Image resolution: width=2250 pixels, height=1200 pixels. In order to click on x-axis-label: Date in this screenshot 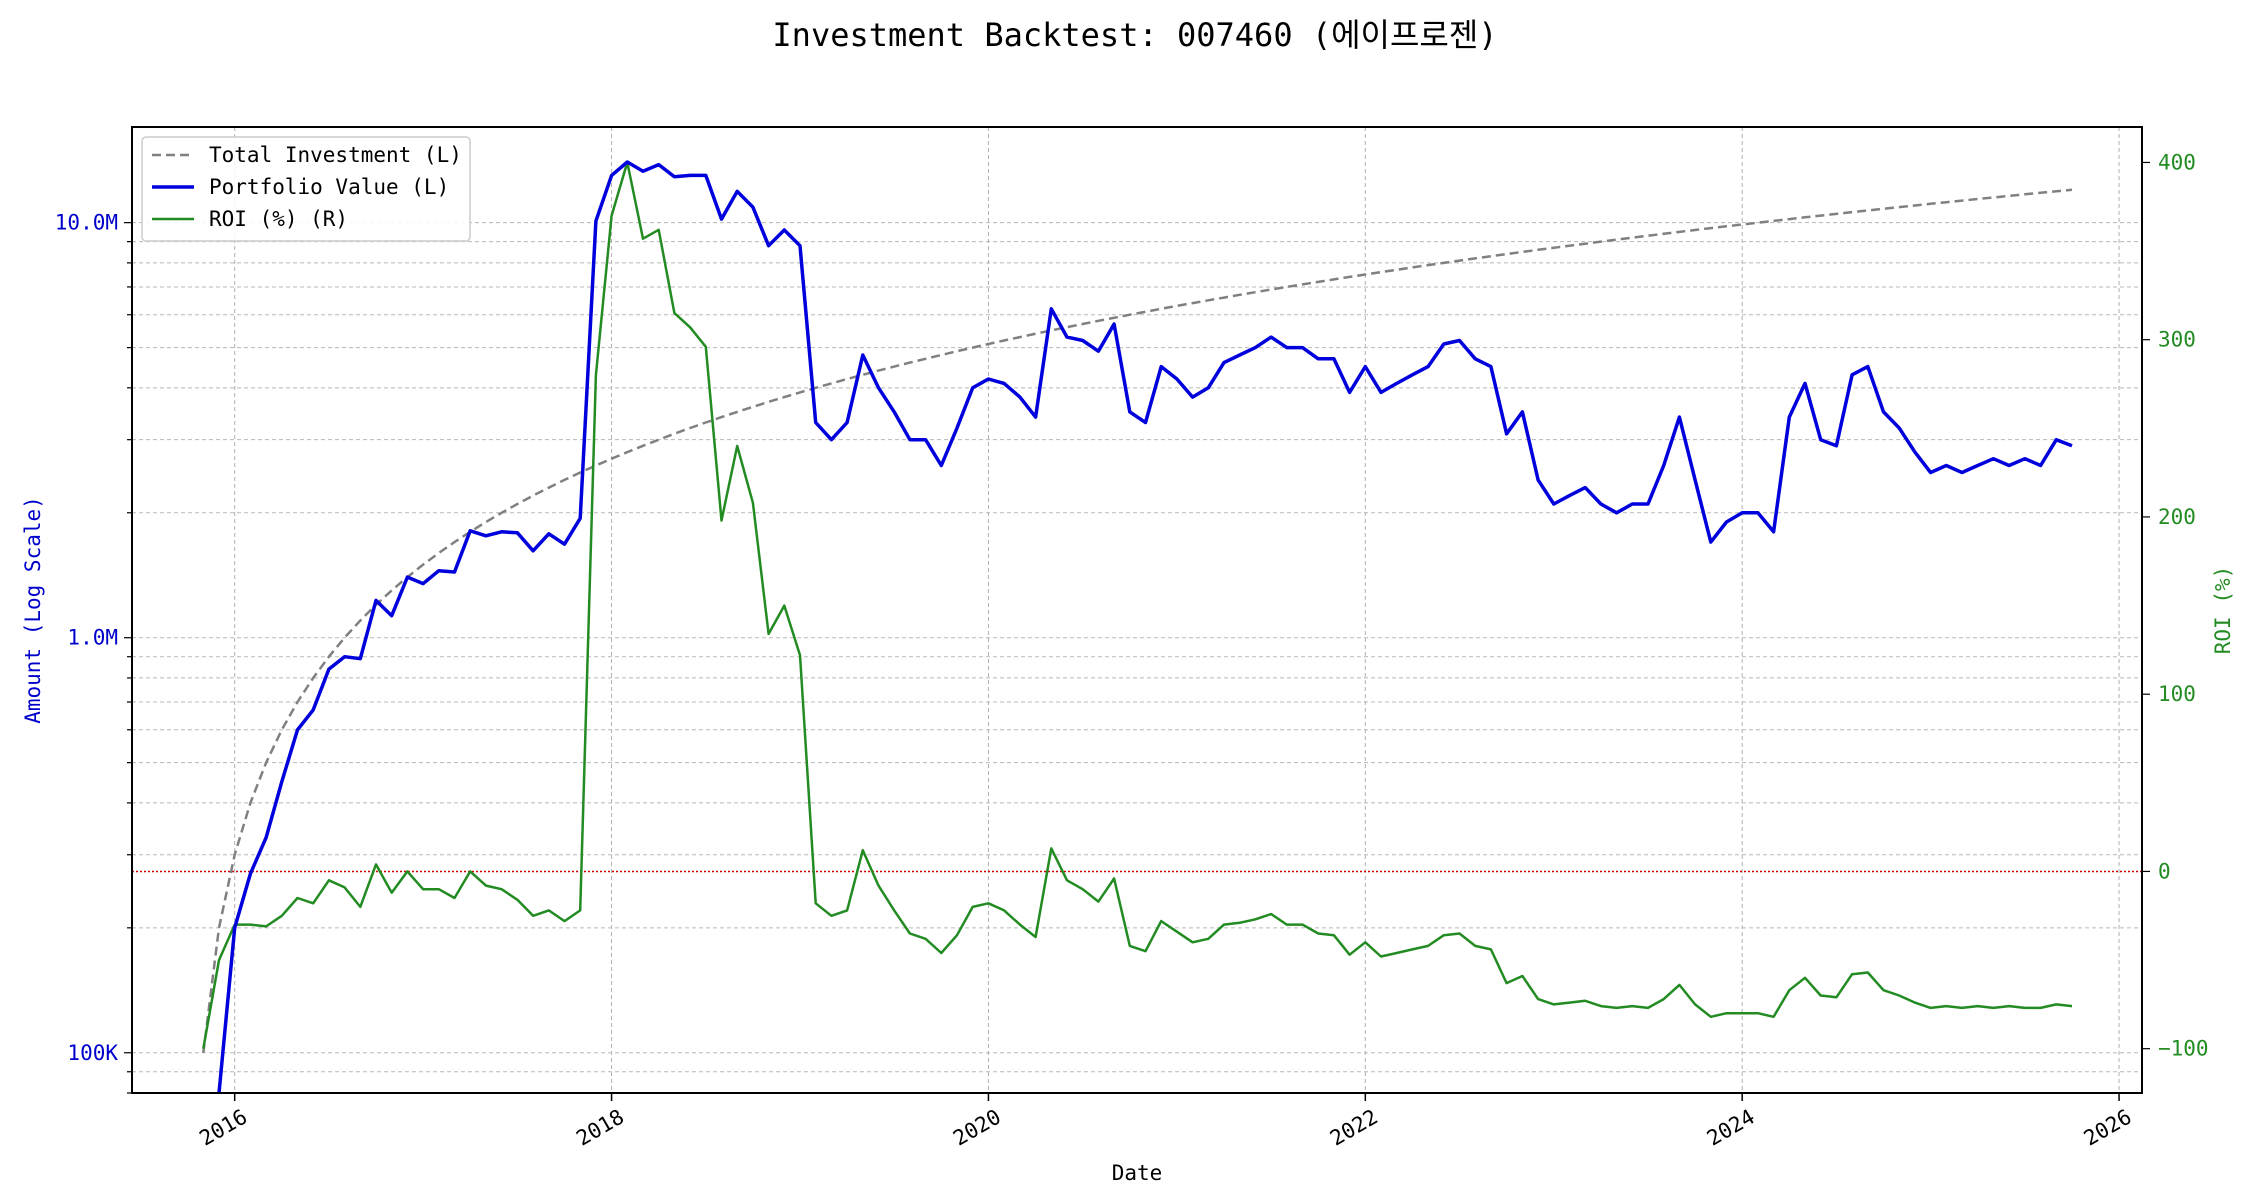, I will do `click(1137, 1173)`.